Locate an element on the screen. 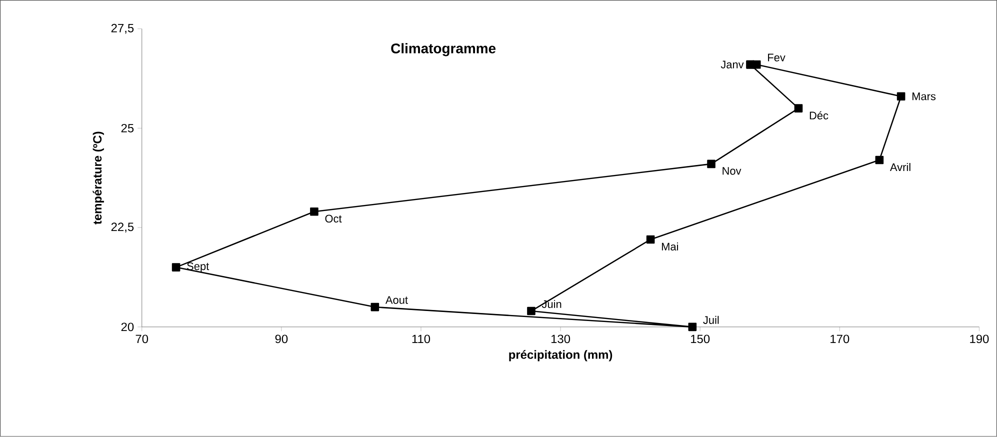  x-tick-label: 110 is located at coordinates (421, 339).